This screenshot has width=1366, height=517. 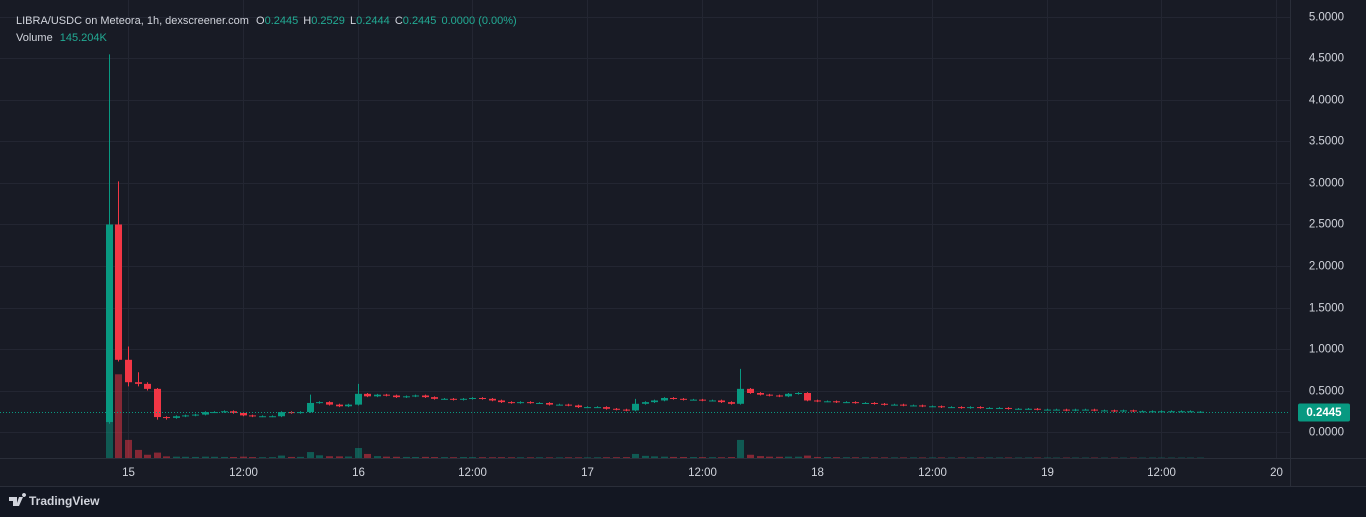 I want to click on ohlc-value: 0.2444, so click(x=373, y=21).